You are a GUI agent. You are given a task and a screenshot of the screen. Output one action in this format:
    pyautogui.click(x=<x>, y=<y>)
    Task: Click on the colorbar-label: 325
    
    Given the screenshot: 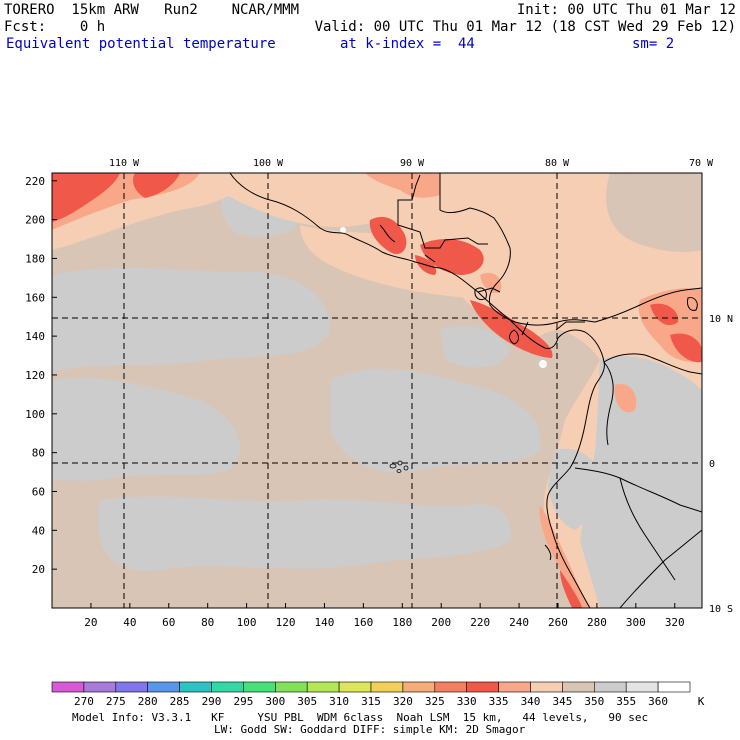 What is the action you would take?
    pyautogui.click(x=435, y=701)
    